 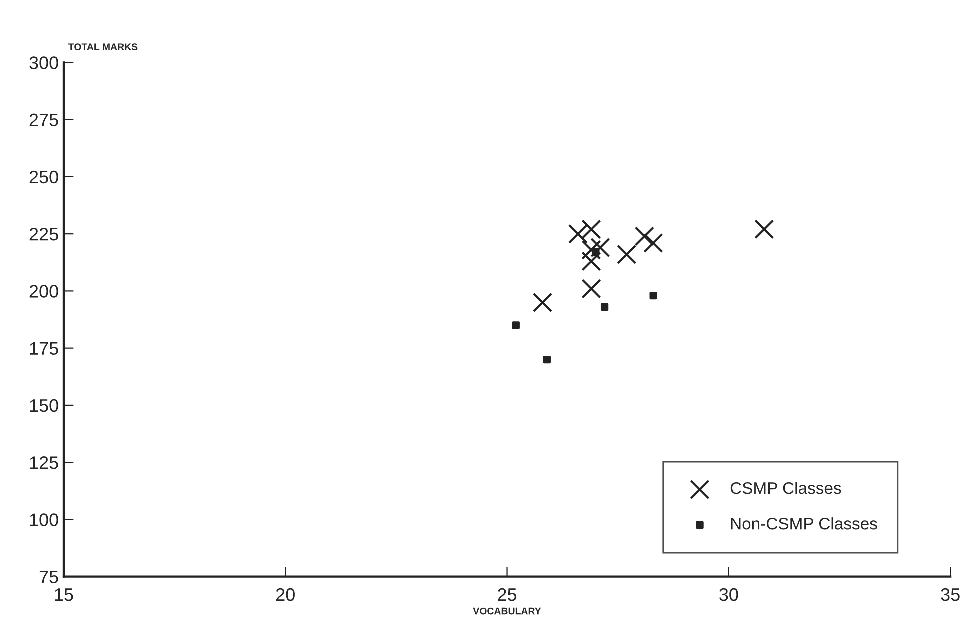 I want to click on y-tick-label: 275, so click(x=44, y=120).